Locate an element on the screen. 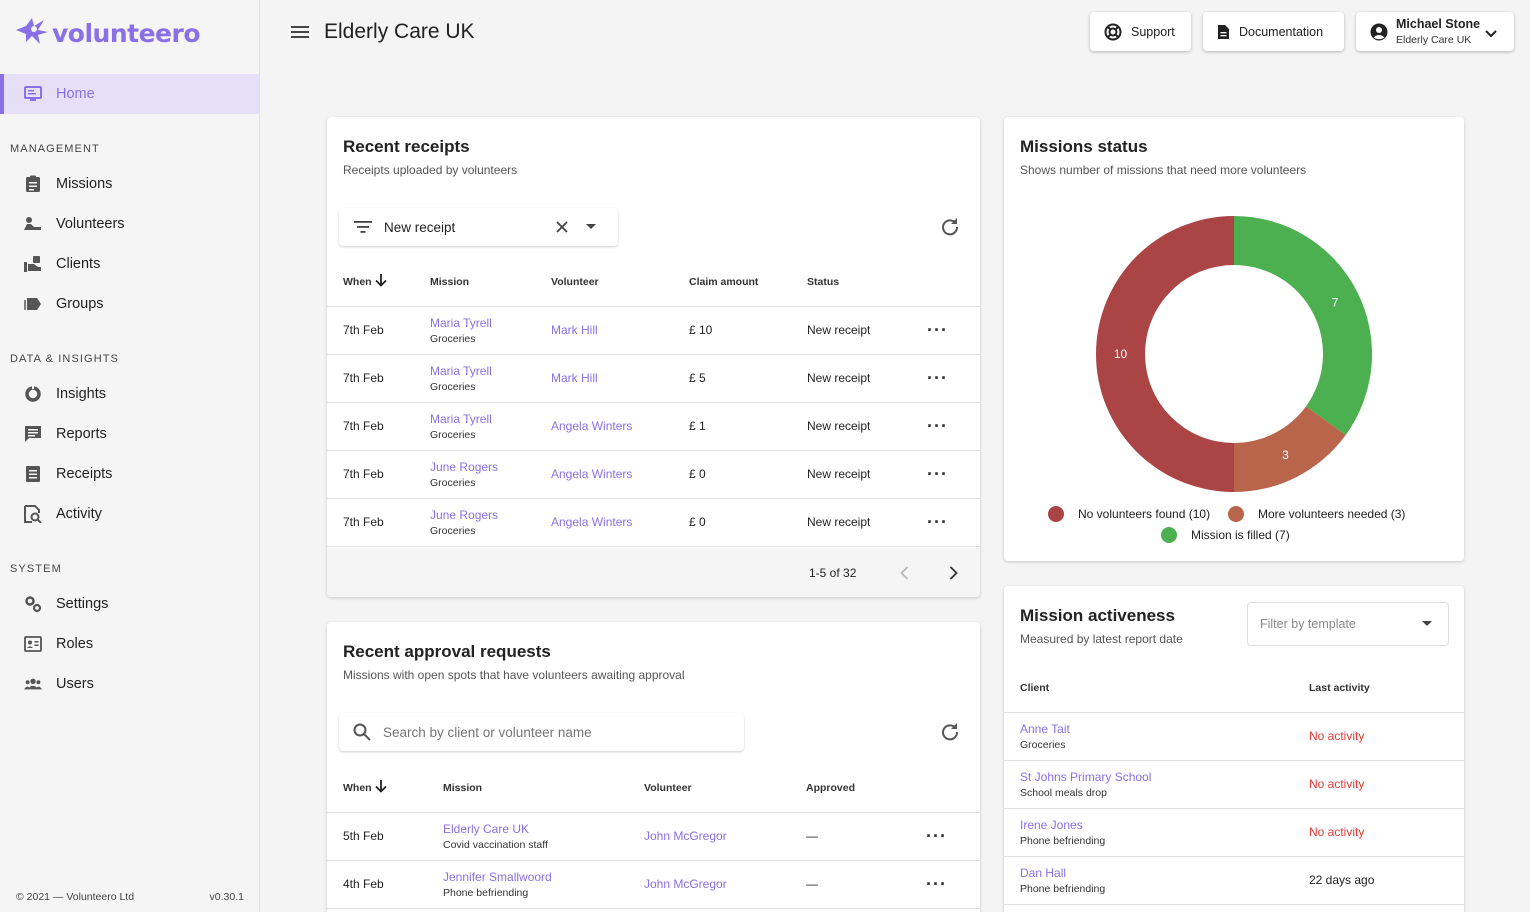 This screenshot has height=912, width=1530. sidebar-footer: © 2021 — Volunteero Ltd v0.30.1 is located at coordinates (130, 897).